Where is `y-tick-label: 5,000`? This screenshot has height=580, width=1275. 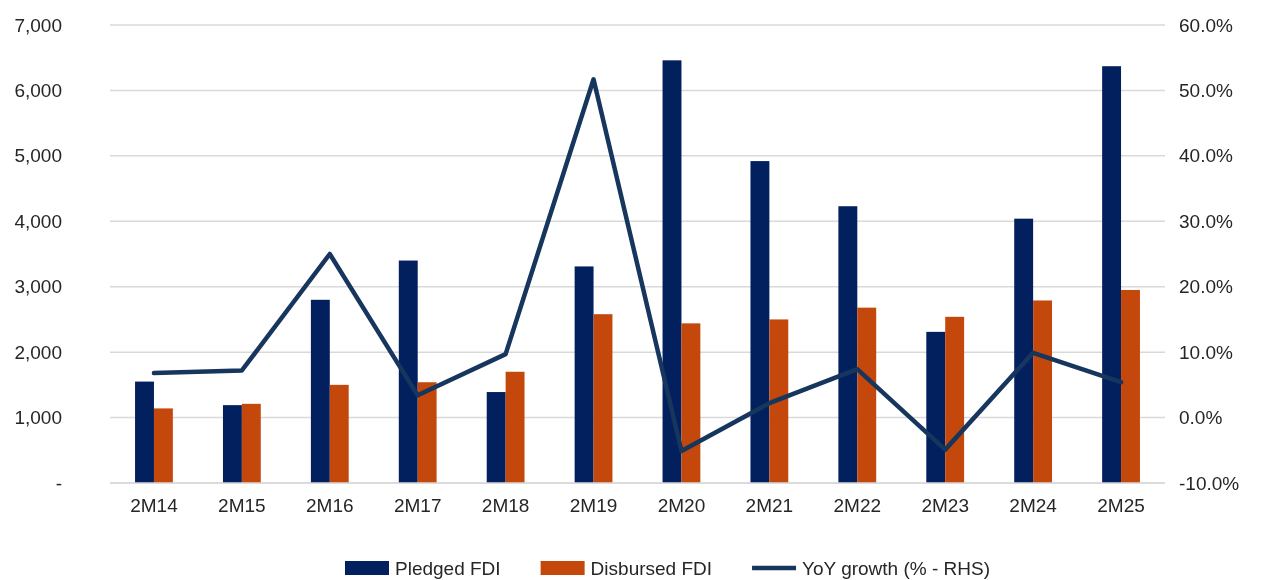 y-tick-label: 5,000 is located at coordinates (38, 156).